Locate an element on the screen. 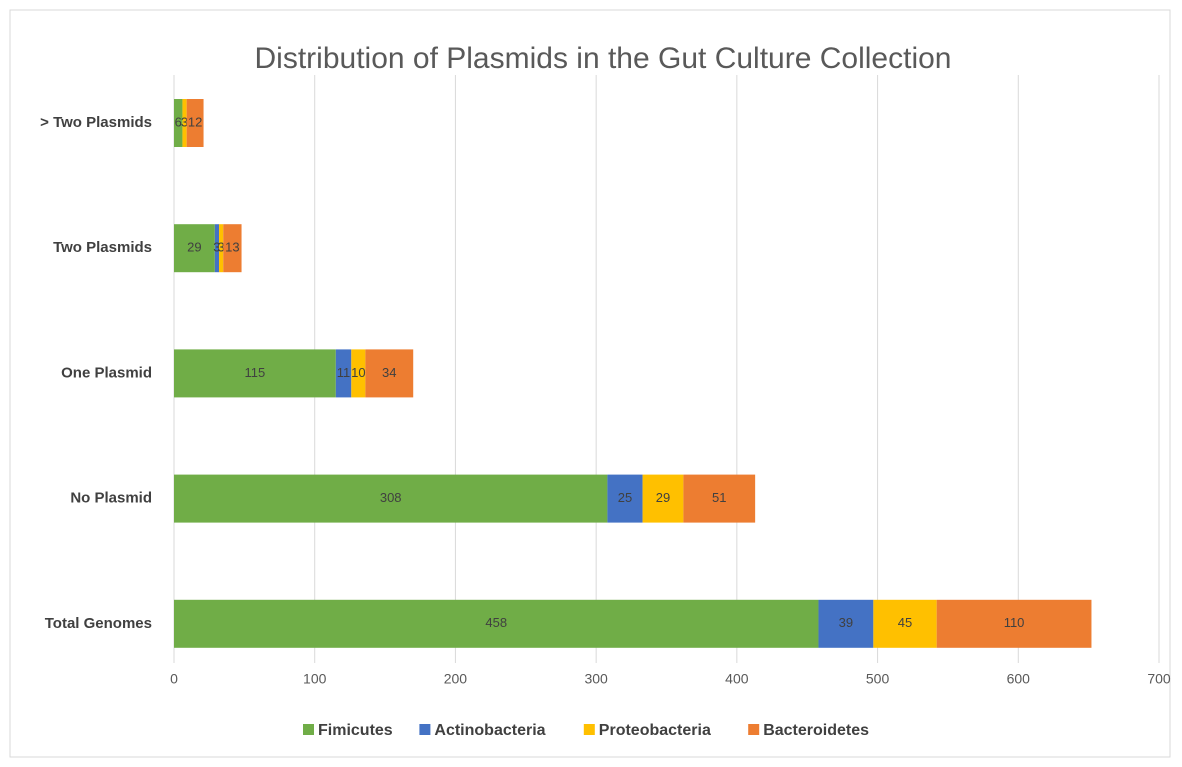 The height and width of the screenshot is (767, 1182). data-label: 13 is located at coordinates (232, 247).